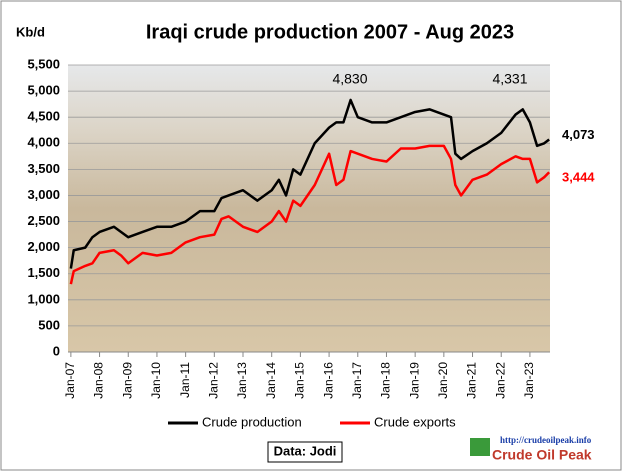 The width and height of the screenshot is (623, 472). Describe the element at coordinates (252, 421) in the screenshot. I see `legend-label: Crude production` at that location.